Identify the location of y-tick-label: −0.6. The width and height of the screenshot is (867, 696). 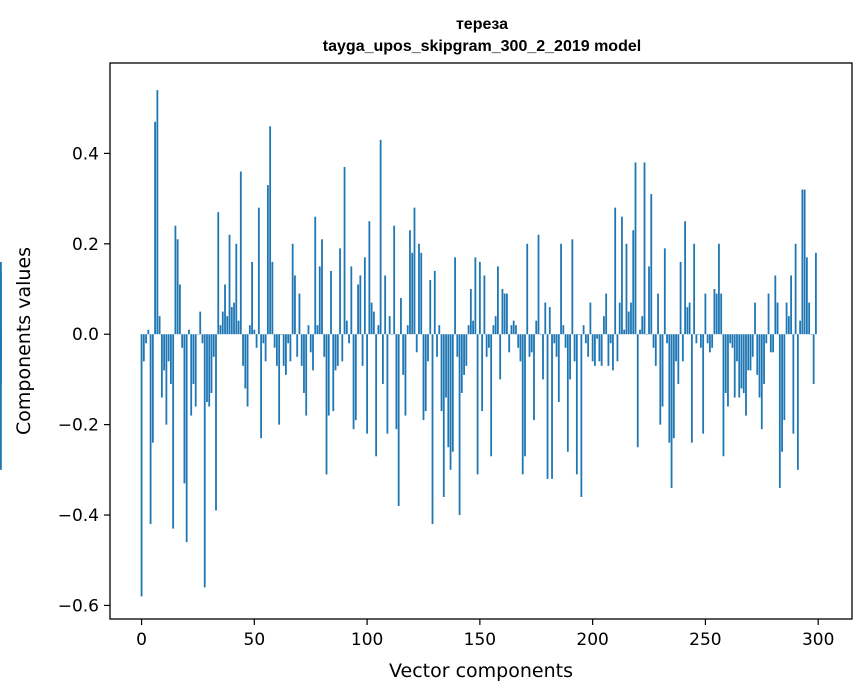
(78, 606).